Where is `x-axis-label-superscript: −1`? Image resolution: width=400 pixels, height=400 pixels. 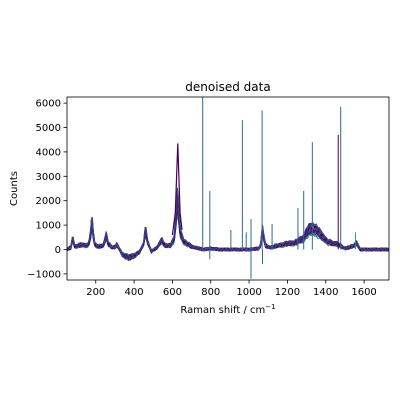 x-axis-label-superscript: −1 is located at coordinates (270, 307).